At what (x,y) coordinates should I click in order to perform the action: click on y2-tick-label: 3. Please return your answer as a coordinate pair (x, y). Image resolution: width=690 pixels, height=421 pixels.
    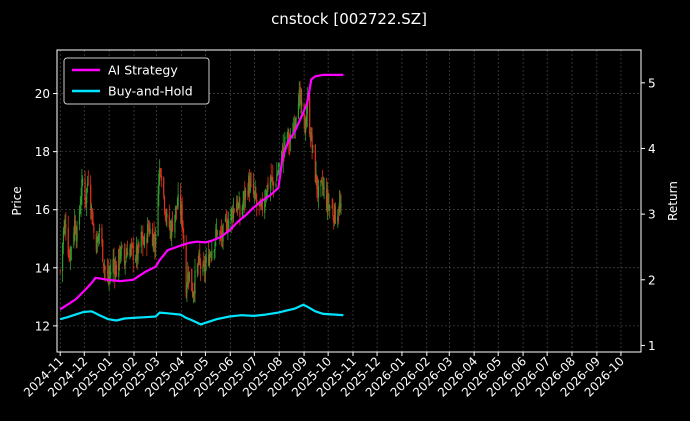
    Looking at the image, I should click on (652, 215).